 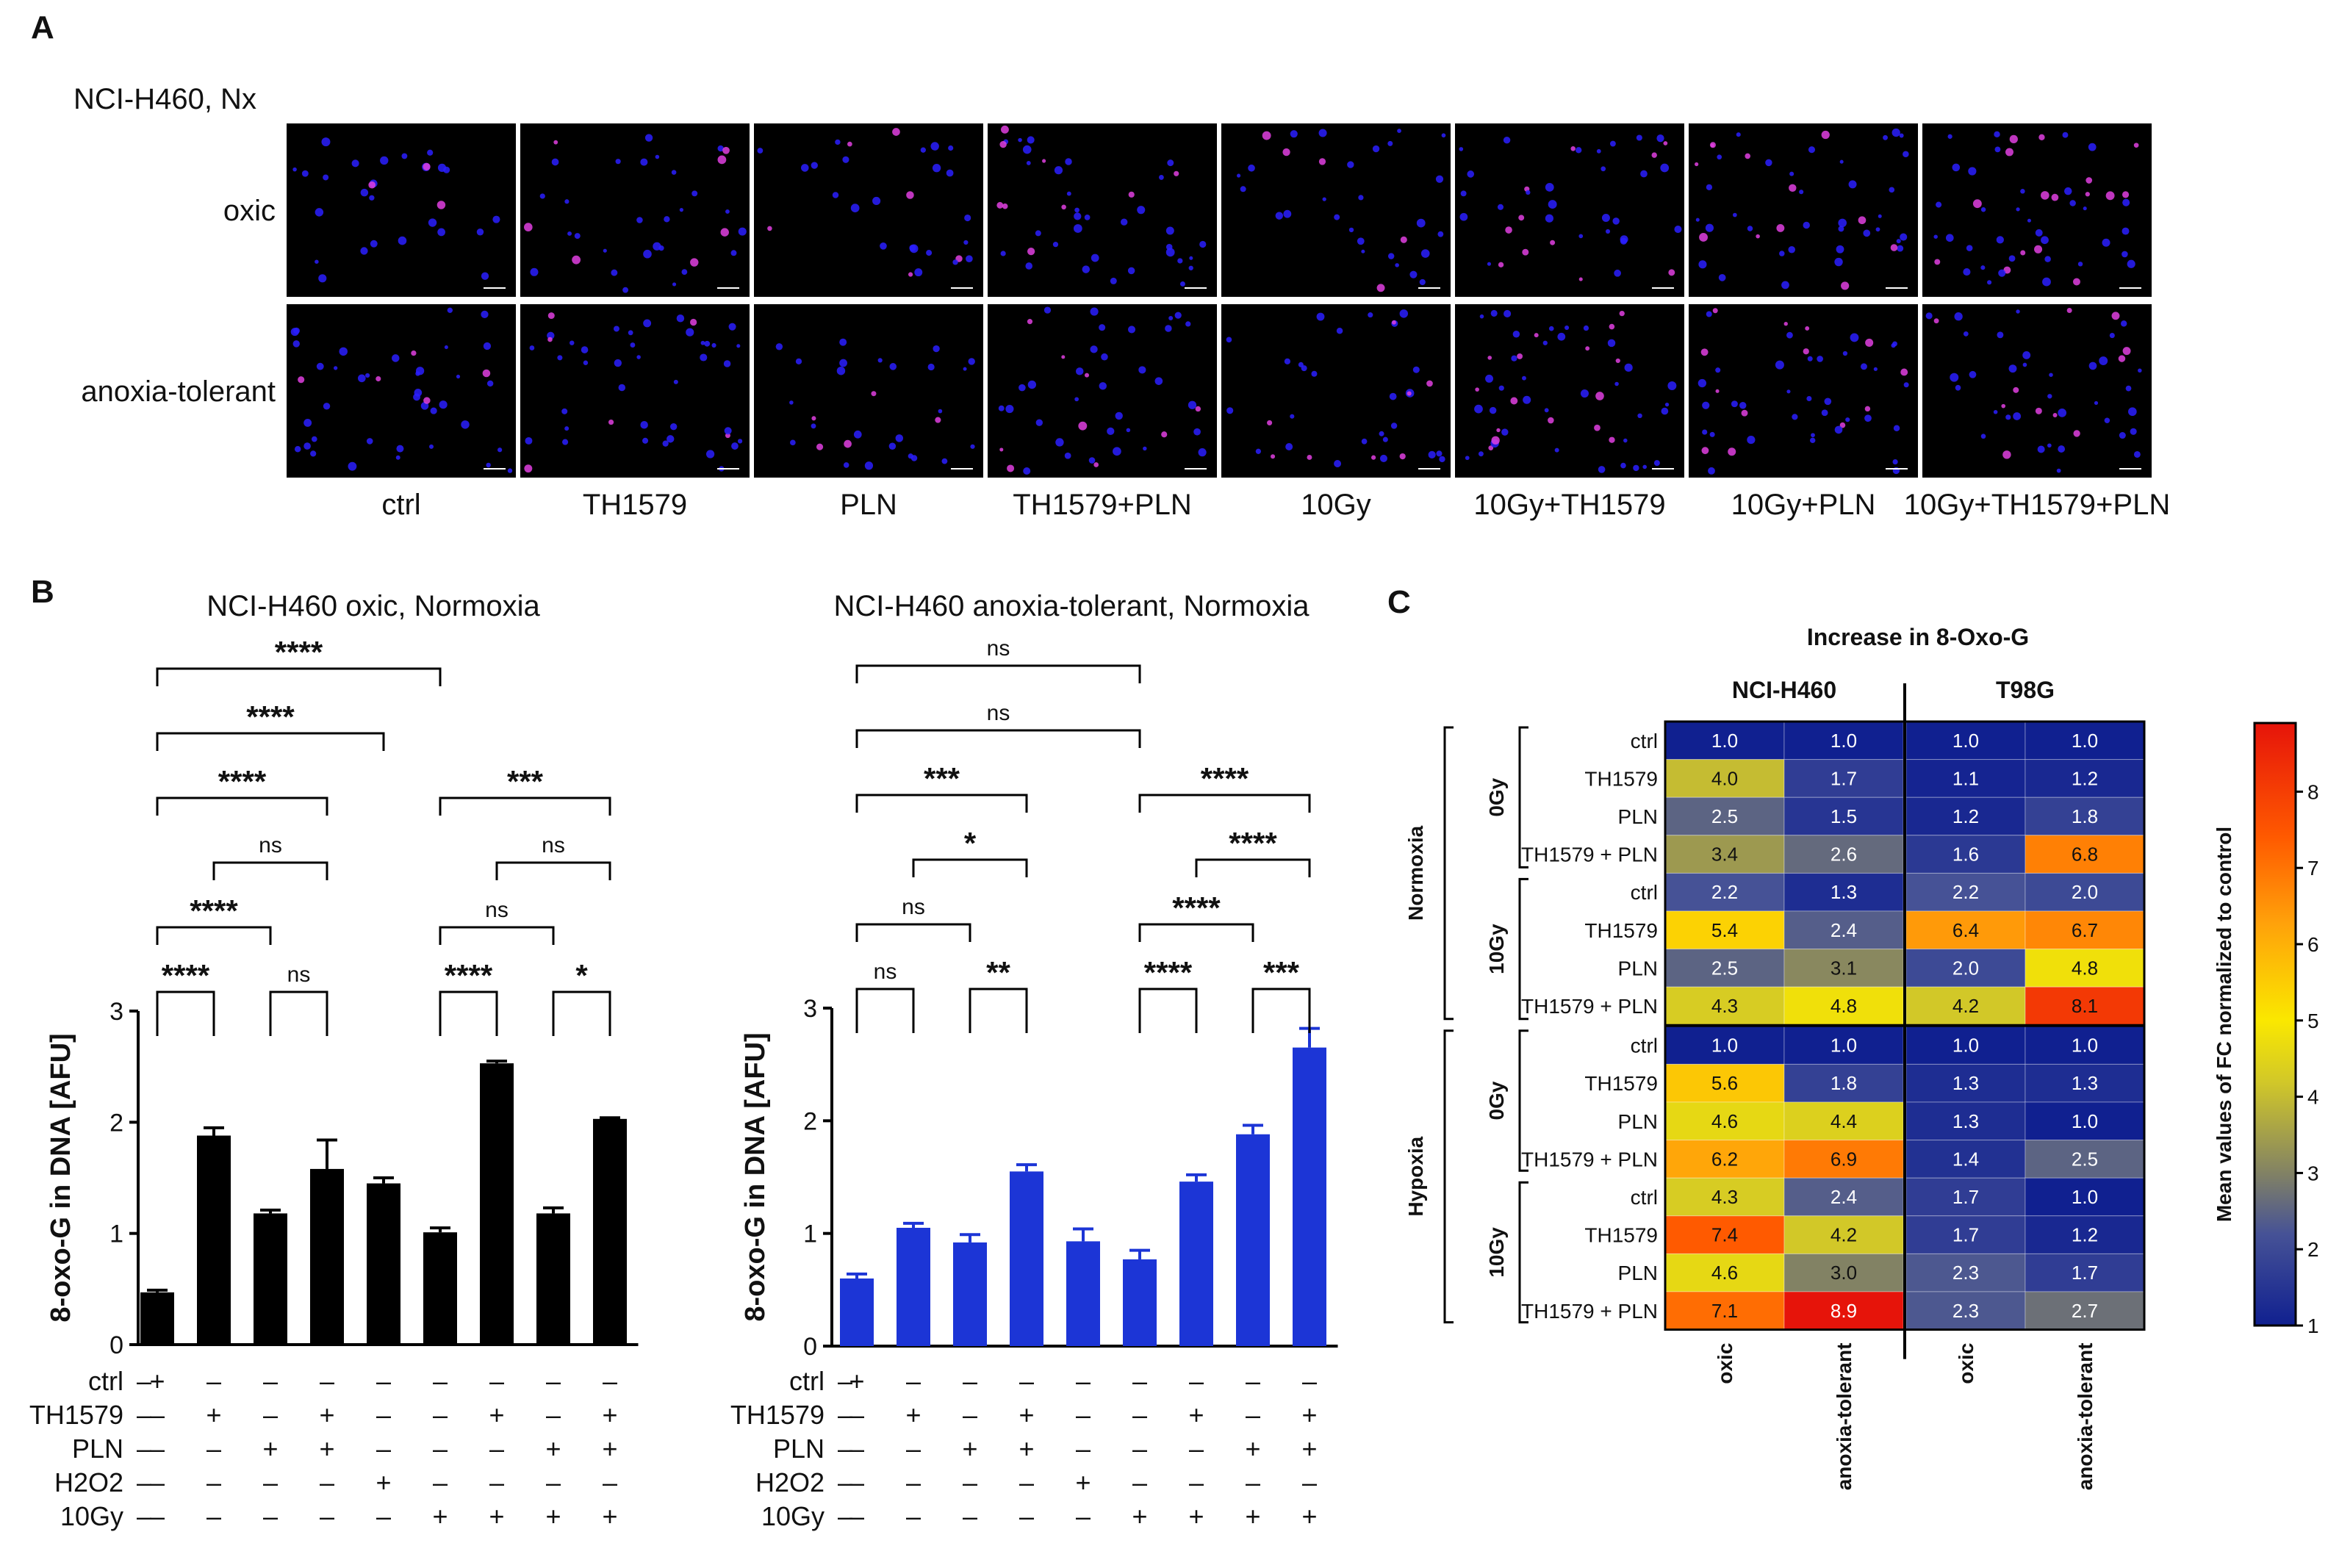 I want to click on heatmap-row-label-5: TH1579, so click(x=1621, y=930).